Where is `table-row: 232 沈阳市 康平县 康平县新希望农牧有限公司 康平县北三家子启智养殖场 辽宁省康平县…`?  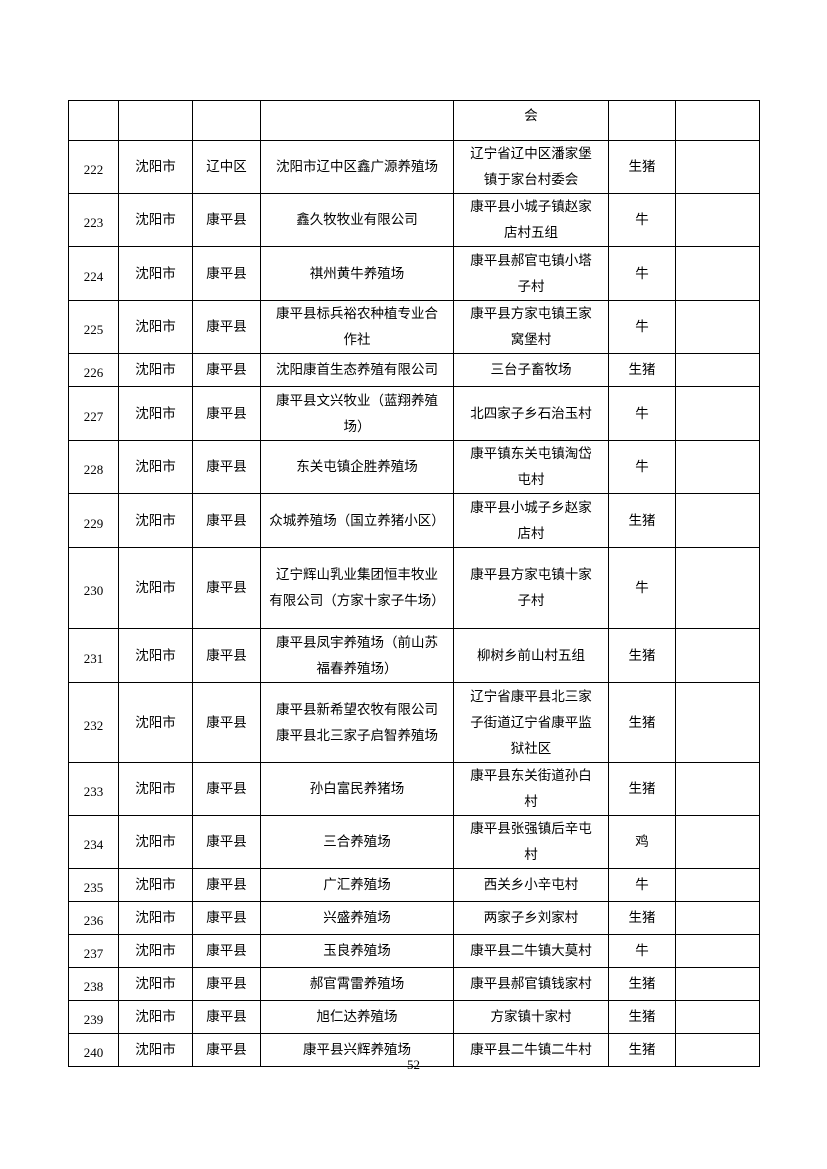
table-row: 232 沈阳市 康平县 康平县新希望农牧有限公司 康平县北三家子启智养殖场 辽宁省康平县… is located at coordinates (414, 722).